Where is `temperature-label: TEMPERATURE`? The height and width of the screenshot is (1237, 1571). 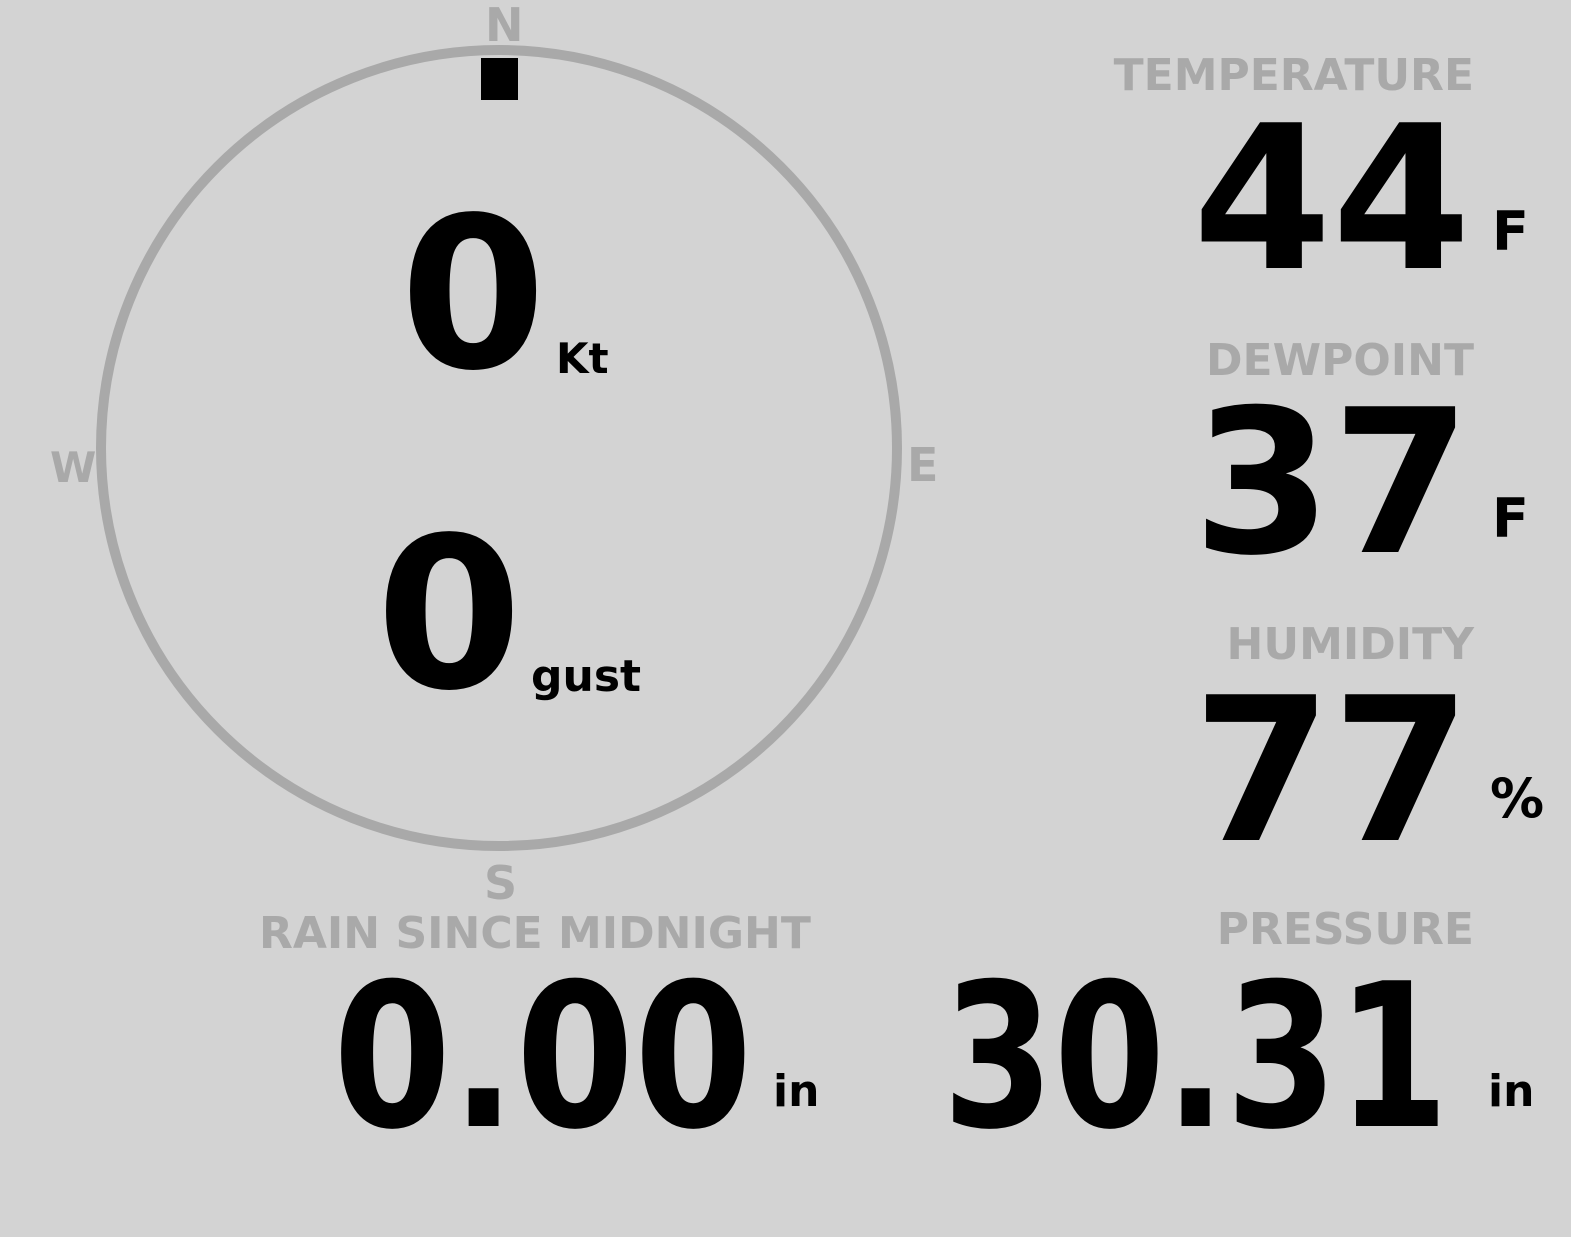 temperature-label: TEMPERATURE is located at coordinates (1293, 75).